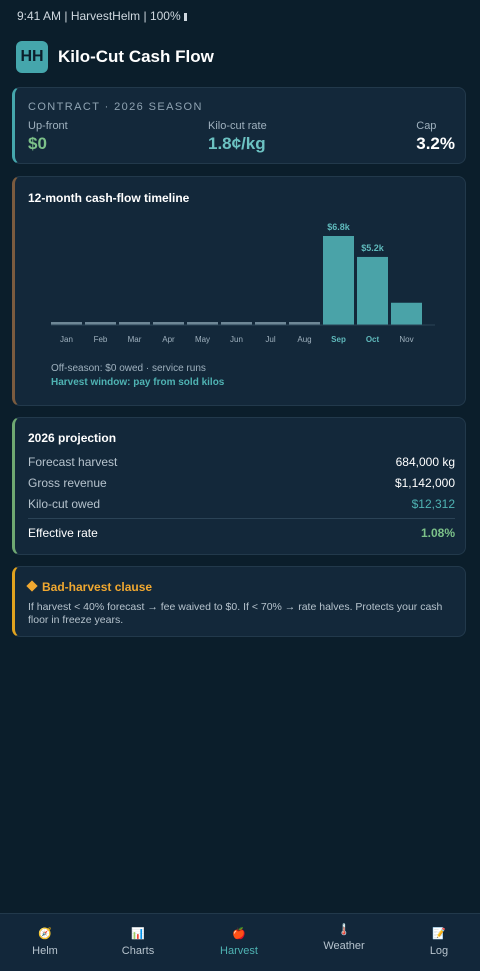 This screenshot has width=480, height=971. I want to click on app-logo: HH, so click(32, 57).